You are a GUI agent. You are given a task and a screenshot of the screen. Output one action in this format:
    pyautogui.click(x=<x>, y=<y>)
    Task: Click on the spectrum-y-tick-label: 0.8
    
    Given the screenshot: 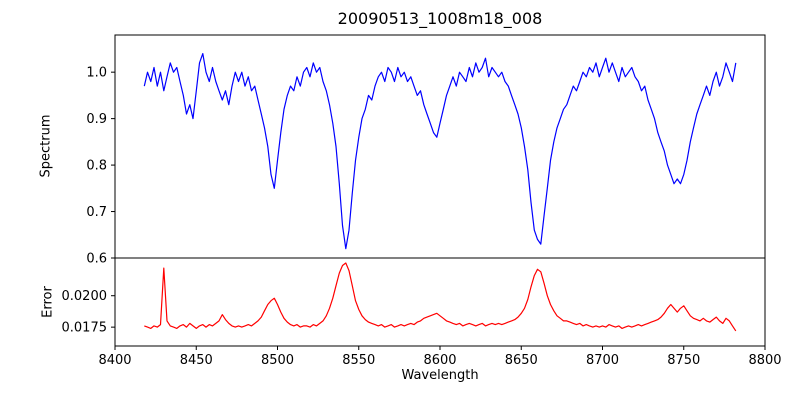 What is the action you would take?
    pyautogui.click(x=96, y=166)
    